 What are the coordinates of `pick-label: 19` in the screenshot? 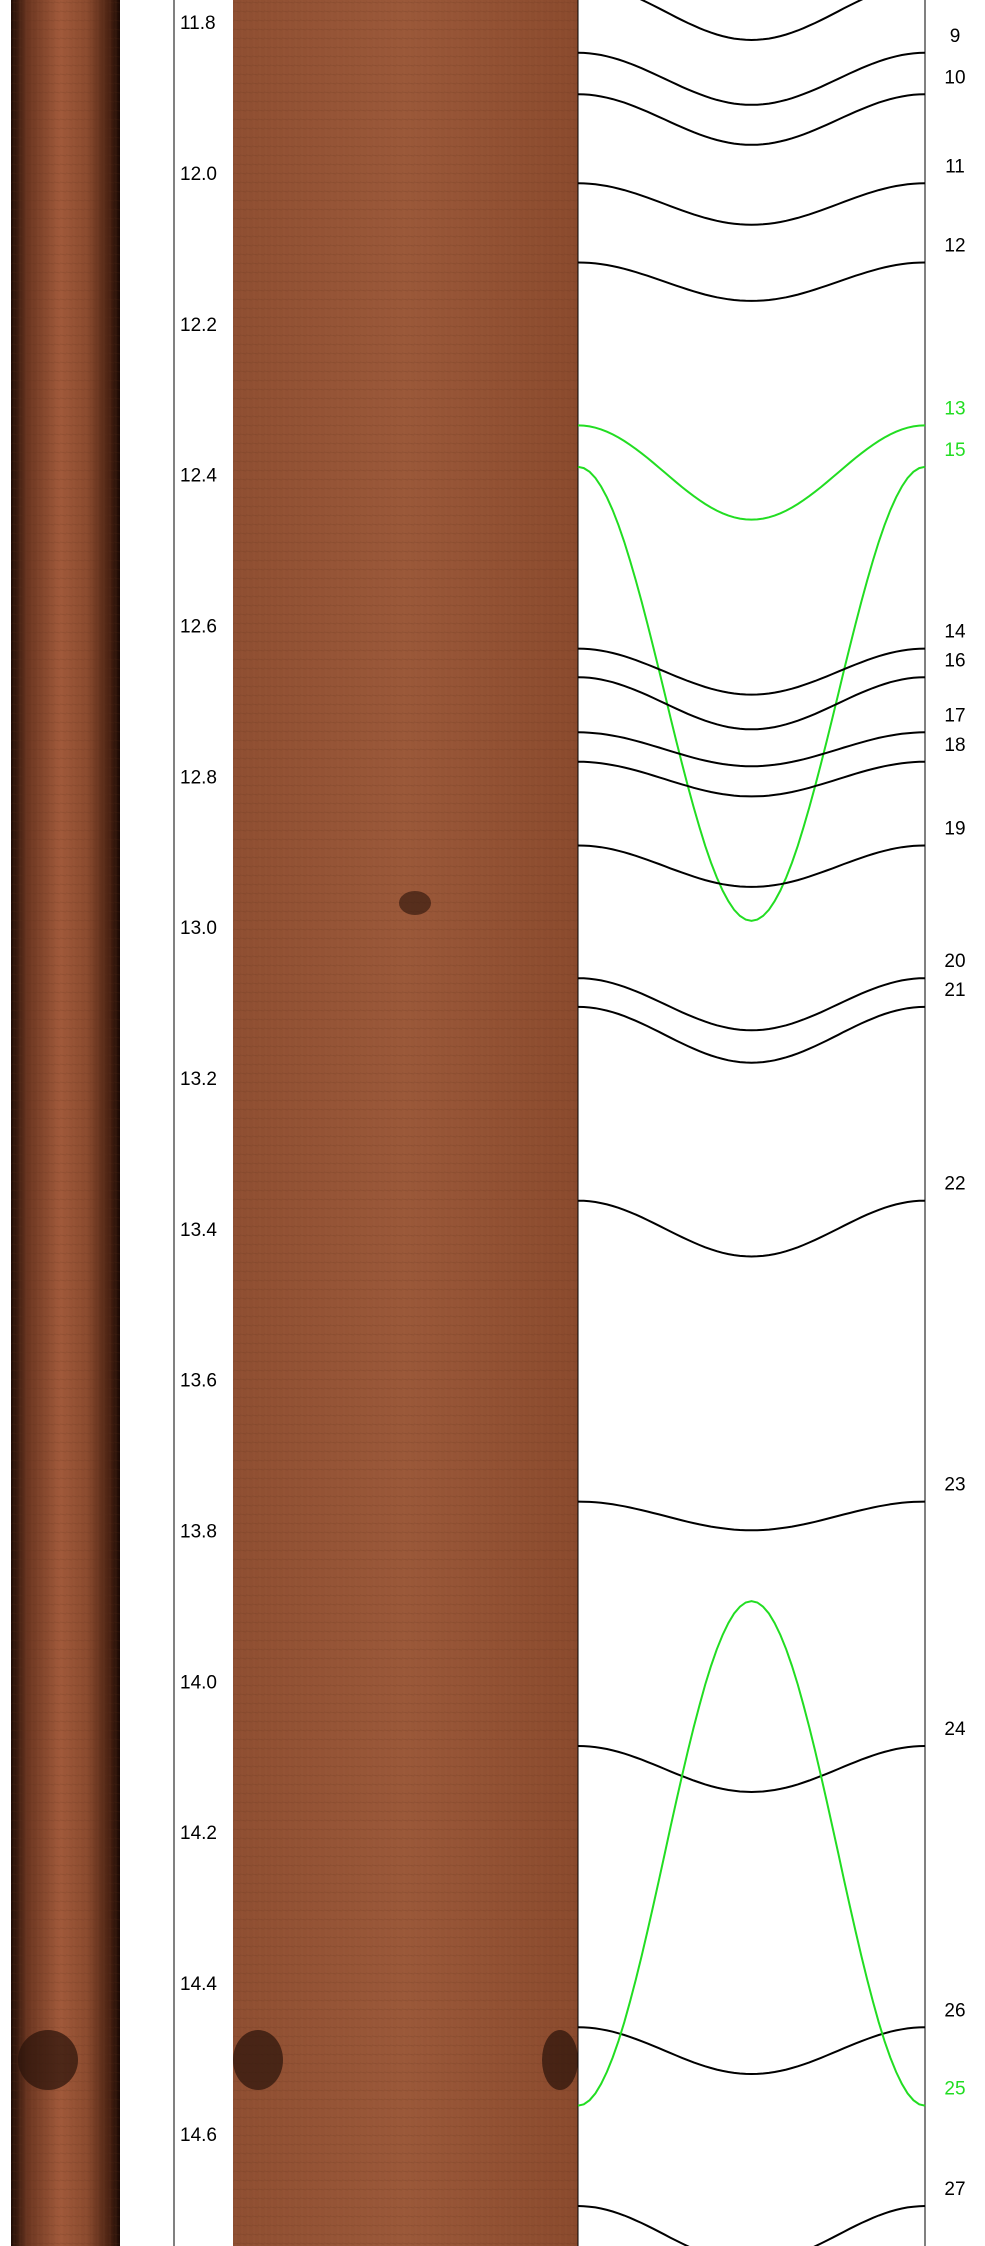 It's located at (954, 828).